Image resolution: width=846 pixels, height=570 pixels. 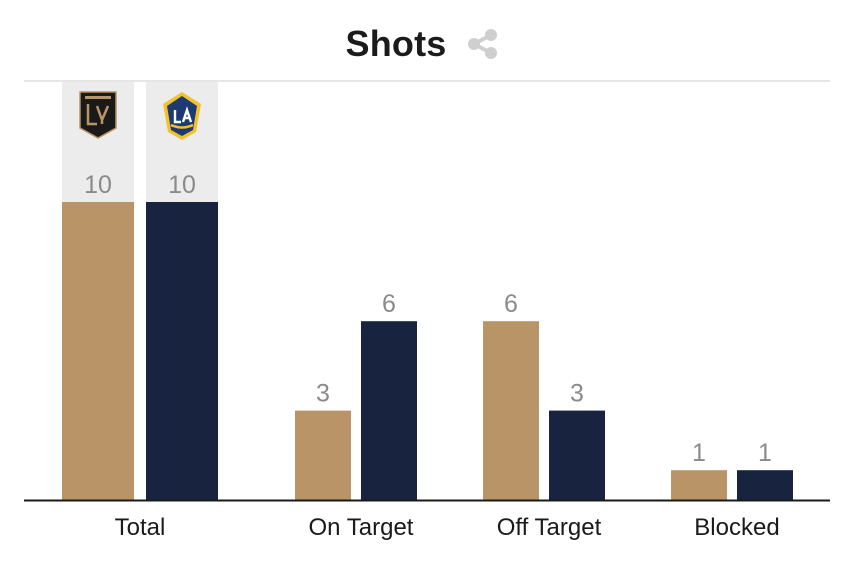 I want to click on lafc-crest-icon, so click(x=98, y=115).